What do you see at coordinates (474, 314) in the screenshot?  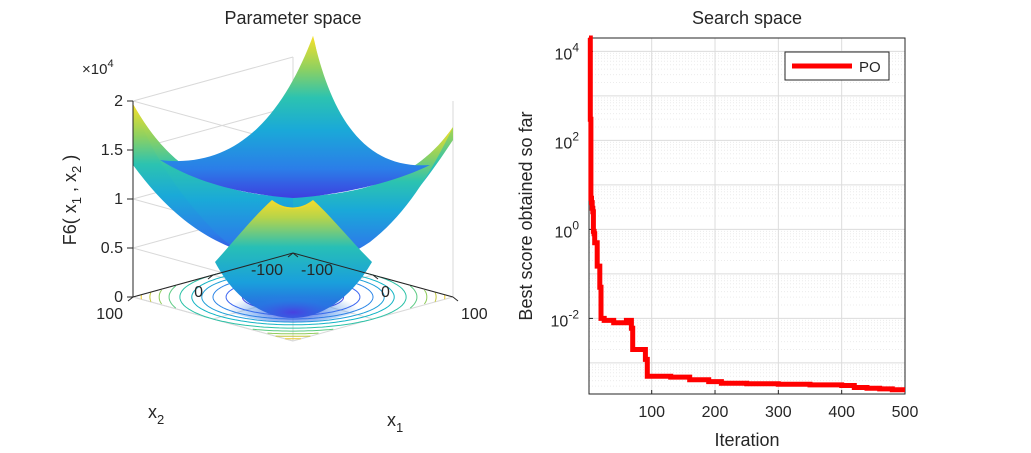 I see `x1-tick-label: 100` at bounding box center [474, 314].